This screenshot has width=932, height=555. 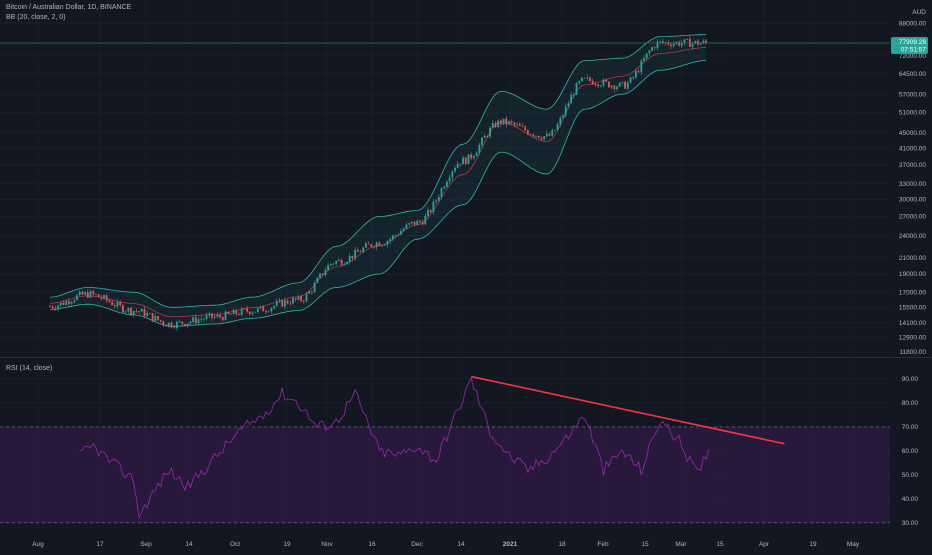 I want to click on last-price-badge, so click(x=909, y=45).